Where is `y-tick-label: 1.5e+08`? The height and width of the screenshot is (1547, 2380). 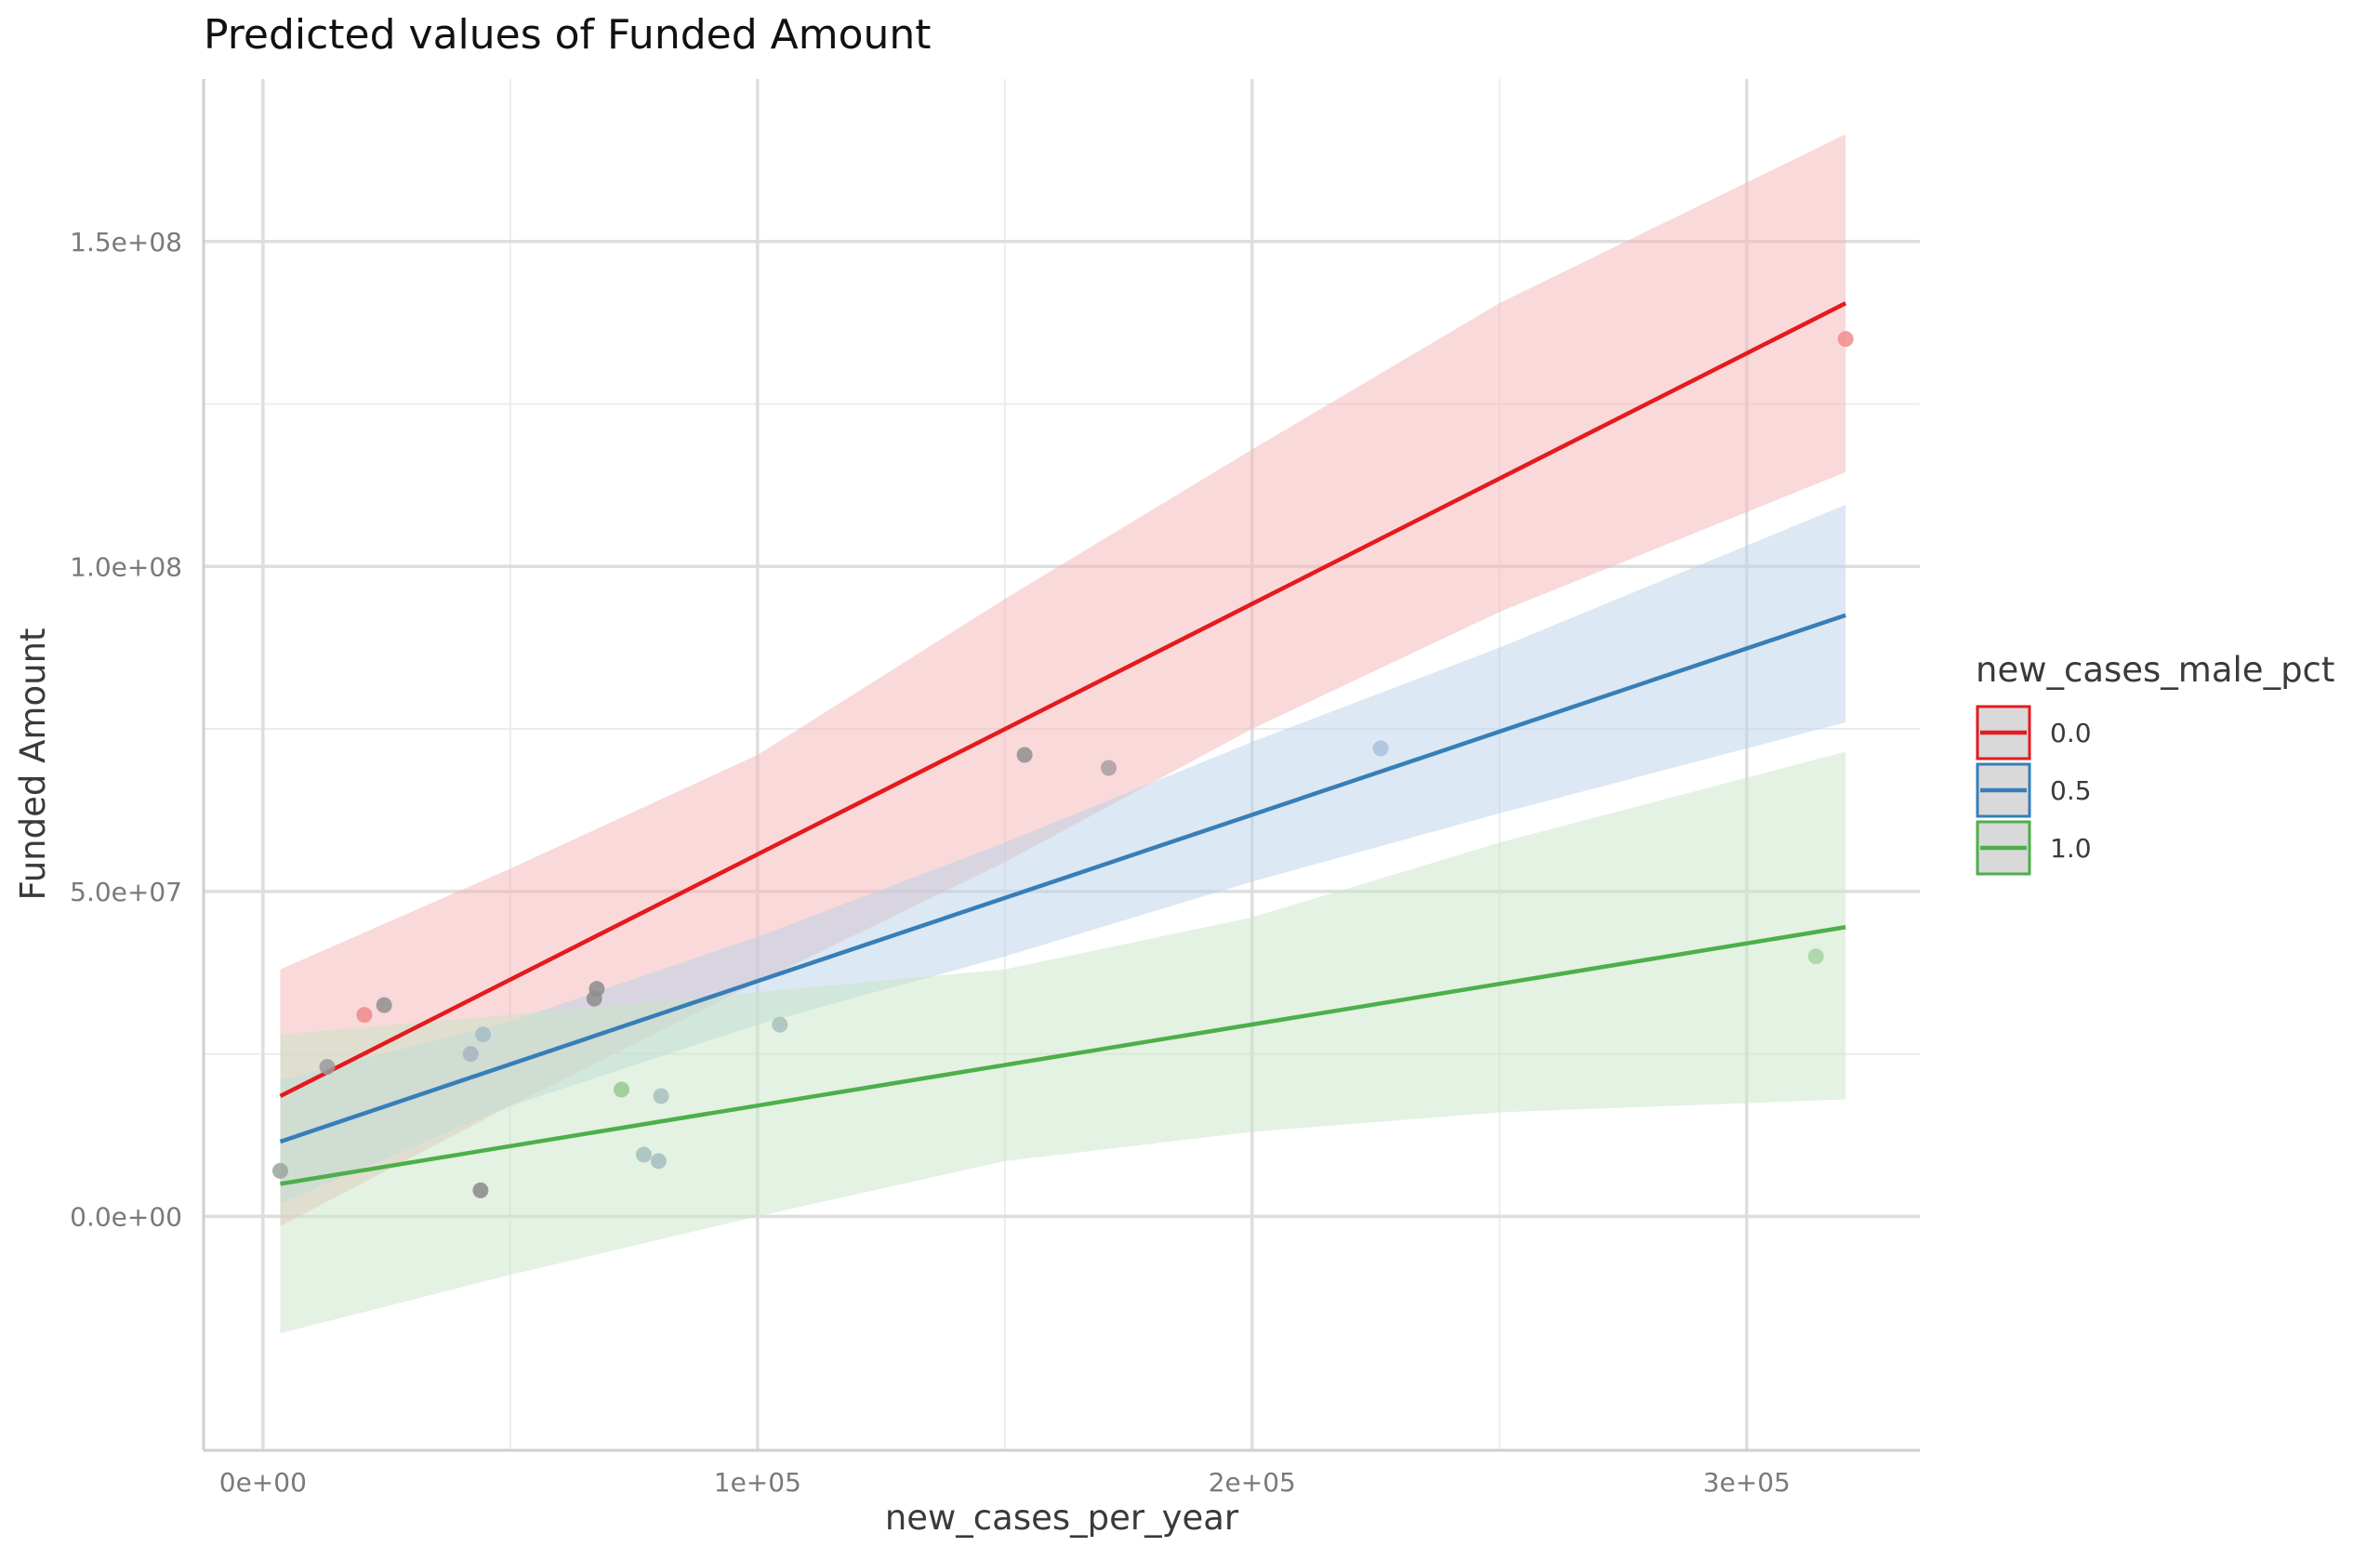
y-tick-label: 1.5e+08 is located at coordinates (126, 242).